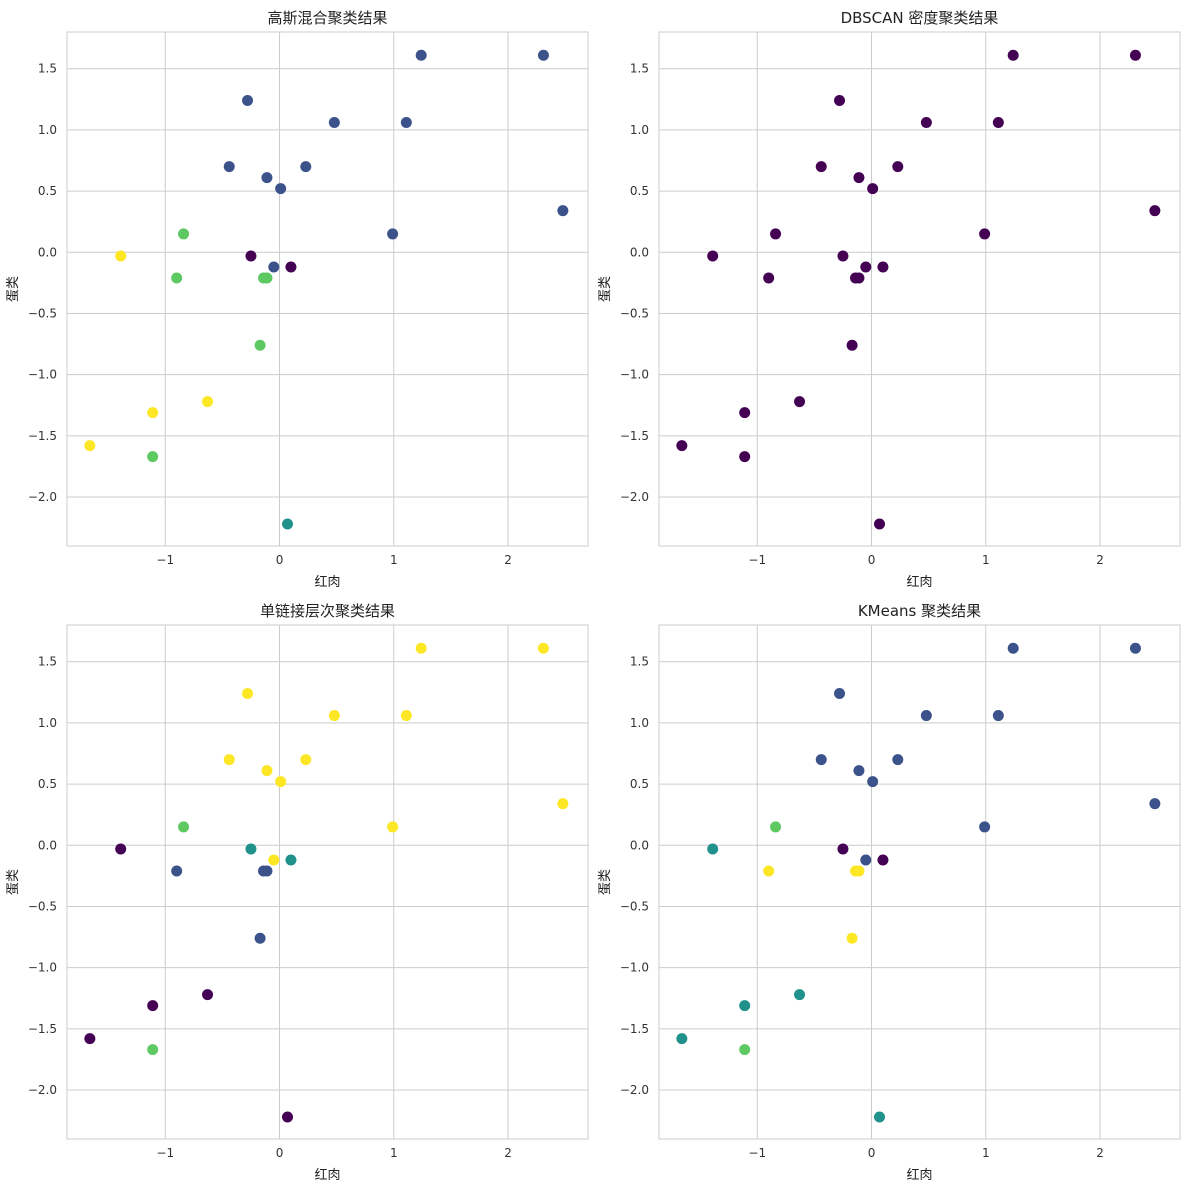 The image size is (1189, 1189). Describe the element at coordinates (920, 18) in the screenshot. I see `chart-title: DBSCAN 密度聚类结果` at that location.